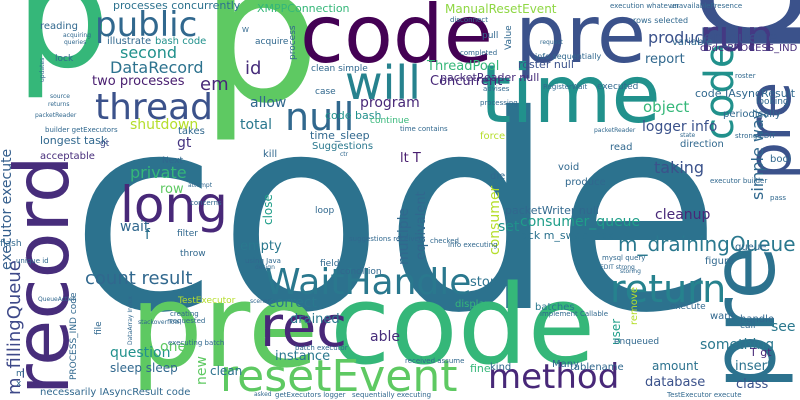 This screenshot has height=400, width=800. What do you see at coordinates (268, 209) in the screenshot?
I see `word-close: close` at bounding box center [268, 209].